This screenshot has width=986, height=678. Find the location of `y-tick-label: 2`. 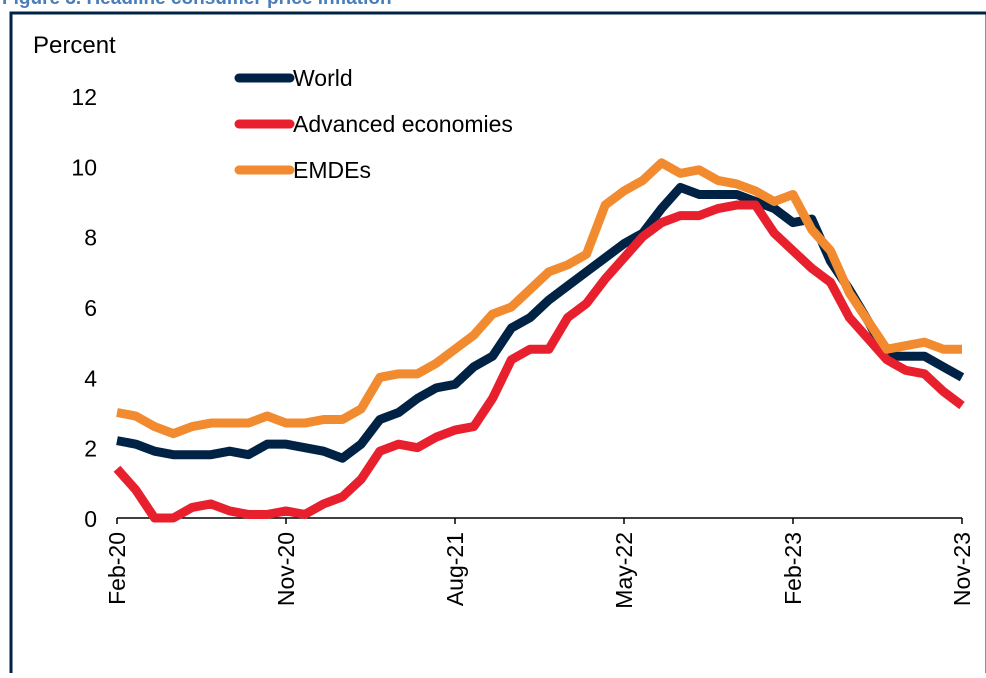

y-tick-label: 2 is located at coordinates (90, 449).